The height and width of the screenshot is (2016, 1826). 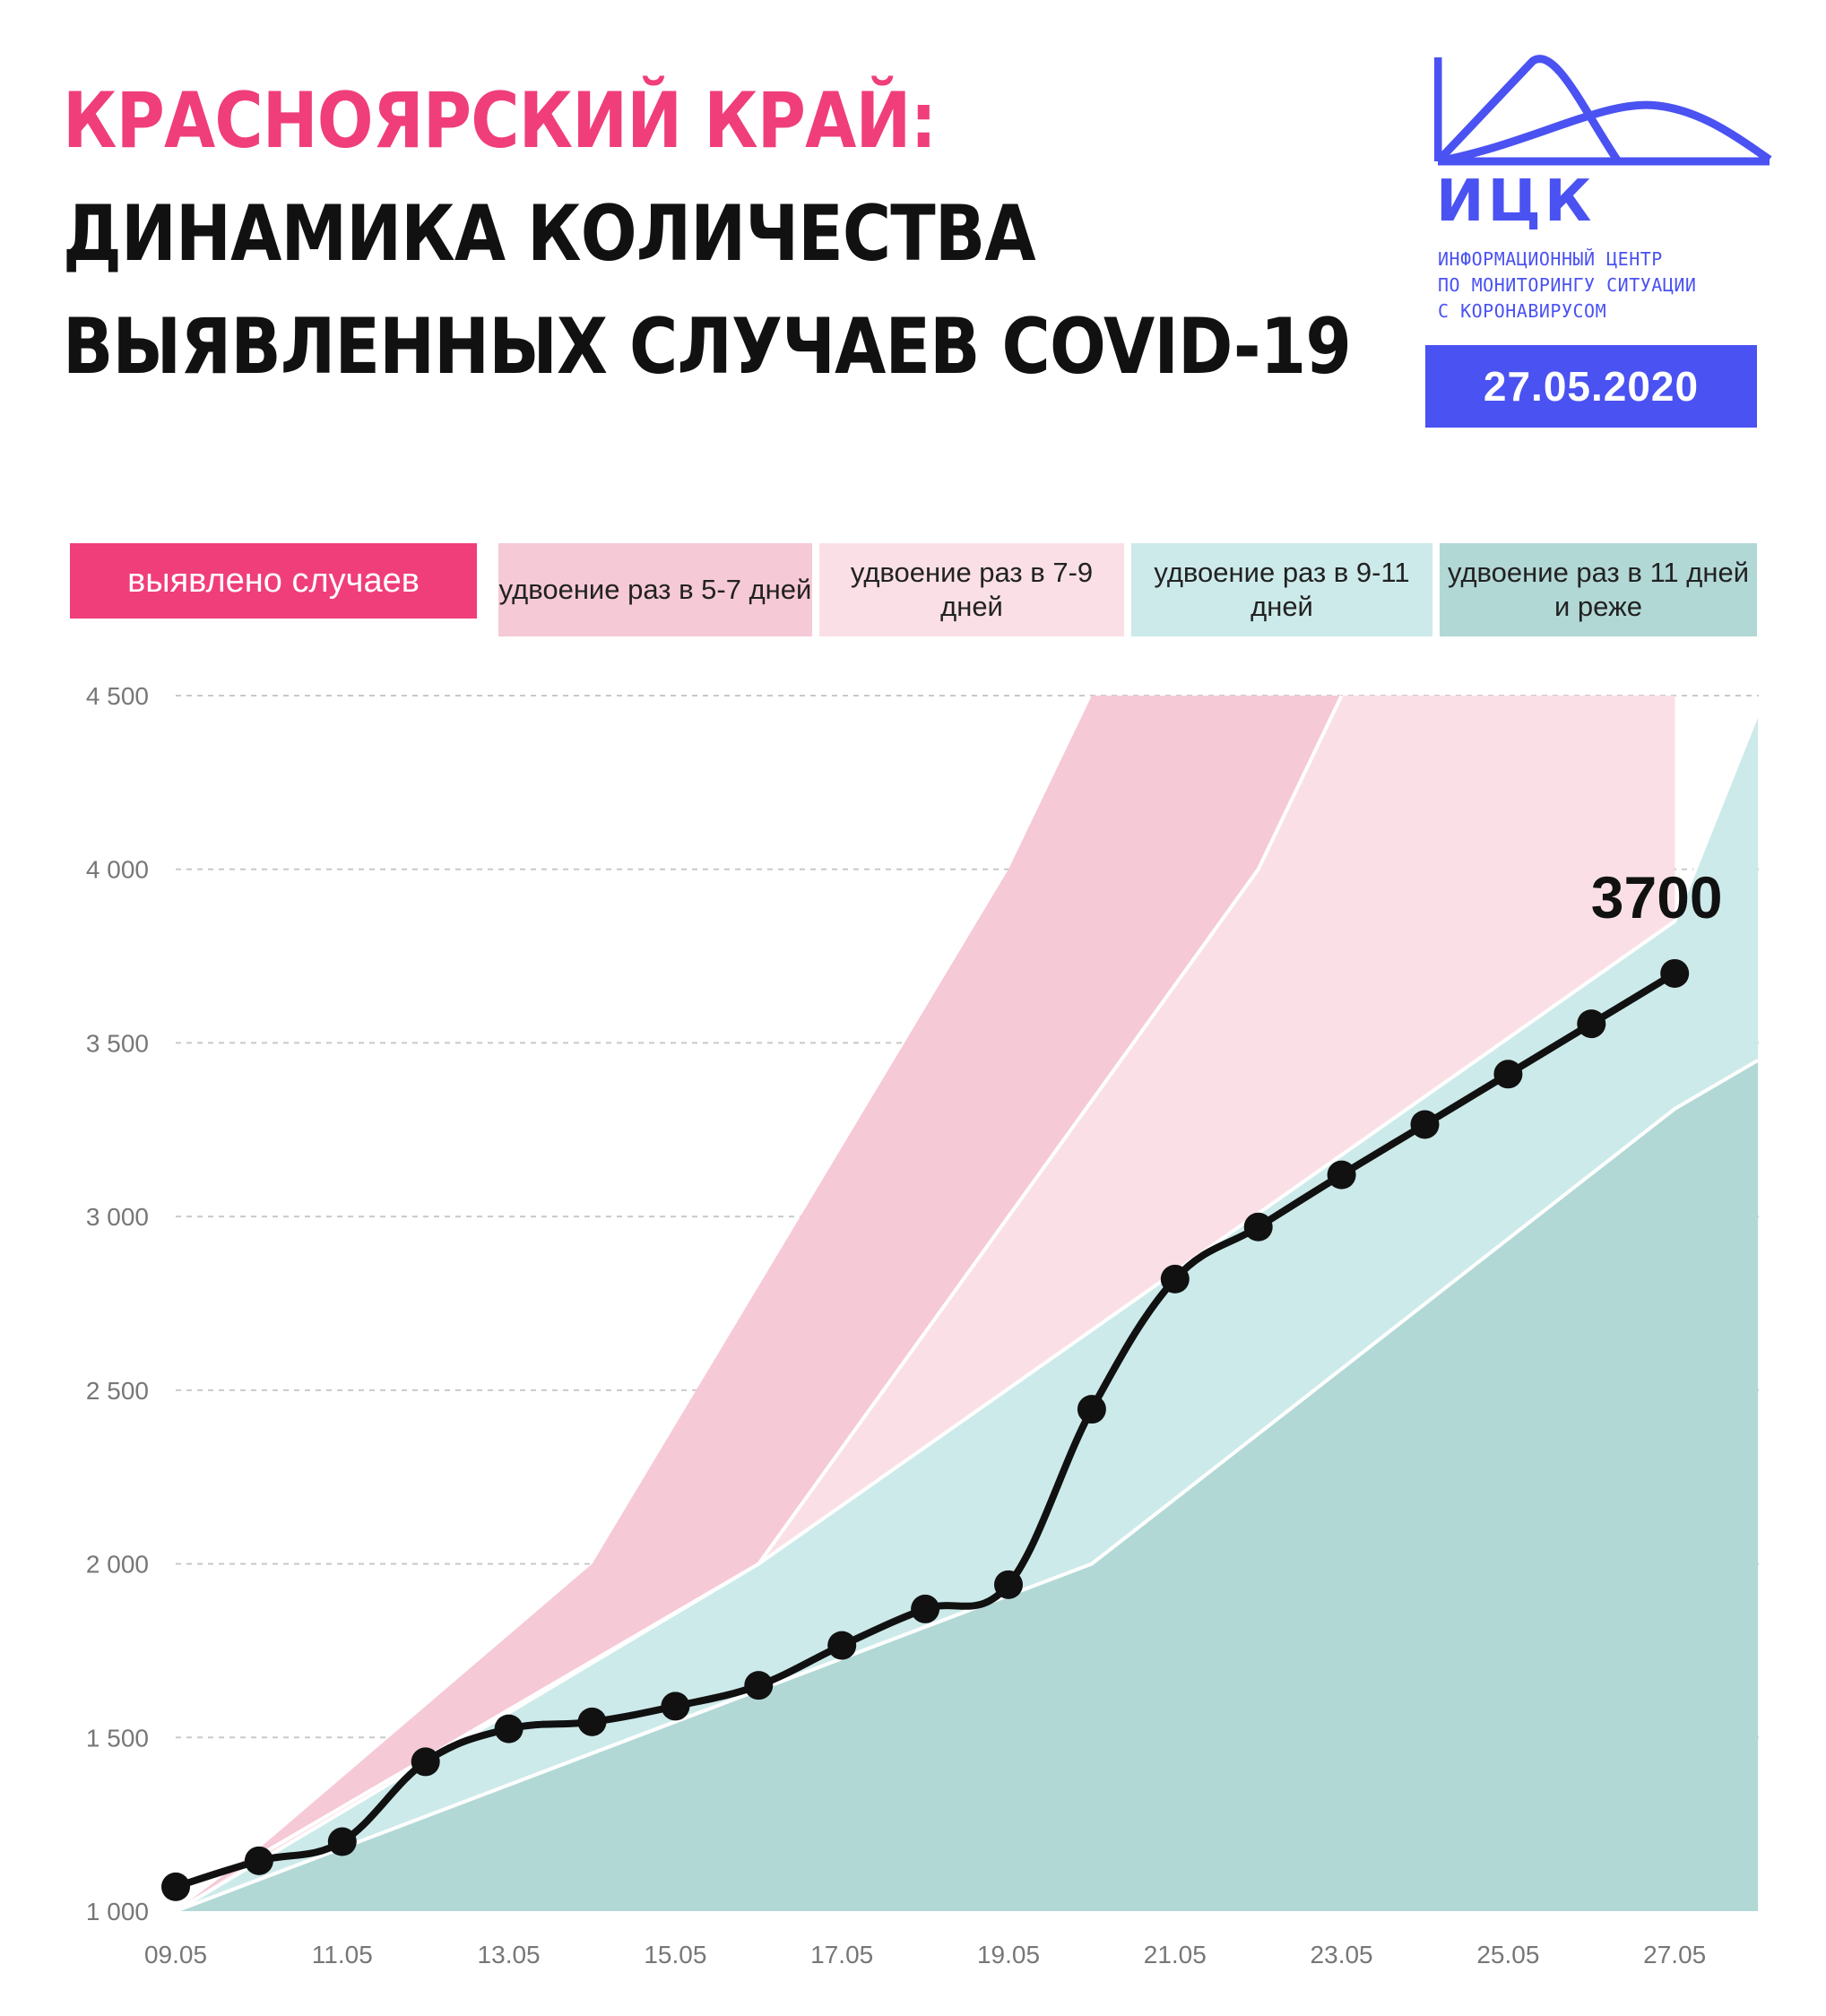 I want to click on x-tick-label: 17.05, so click(x=841, y=1954).